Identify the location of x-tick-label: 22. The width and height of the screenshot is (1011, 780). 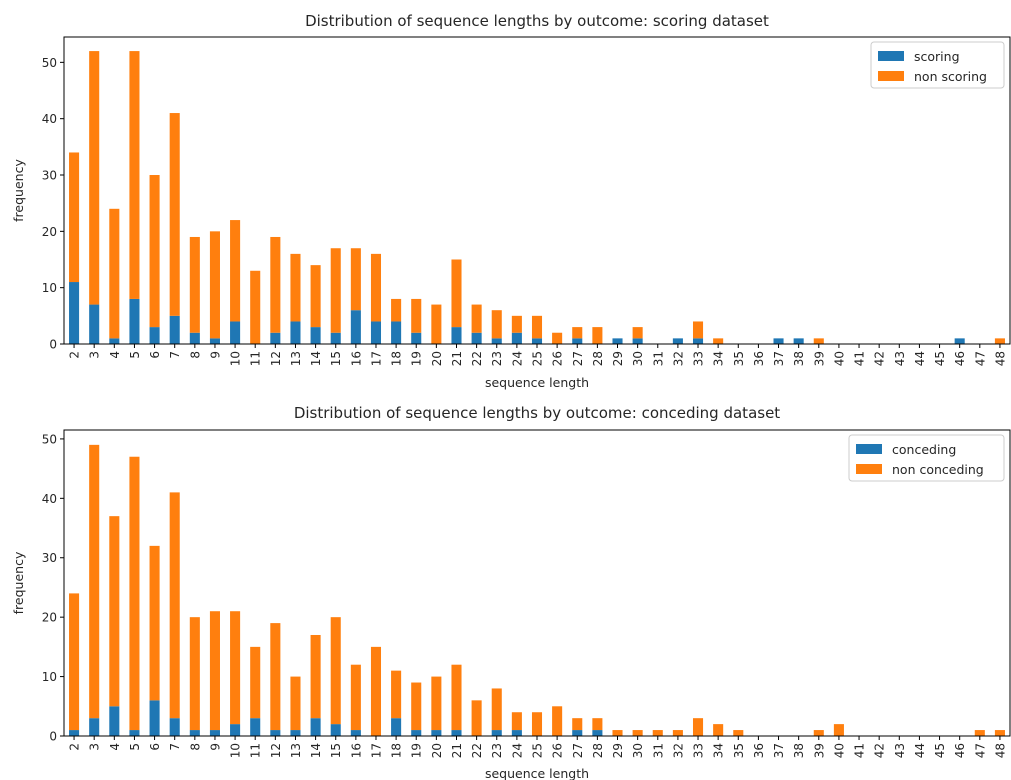
(477, 750).